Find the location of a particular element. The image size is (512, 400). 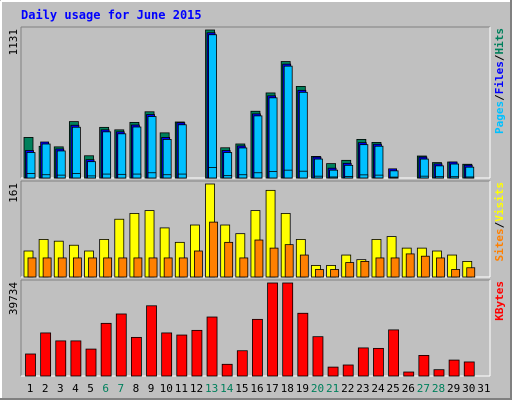

x-tick-label: 18 is located at coordinates (287, 388).